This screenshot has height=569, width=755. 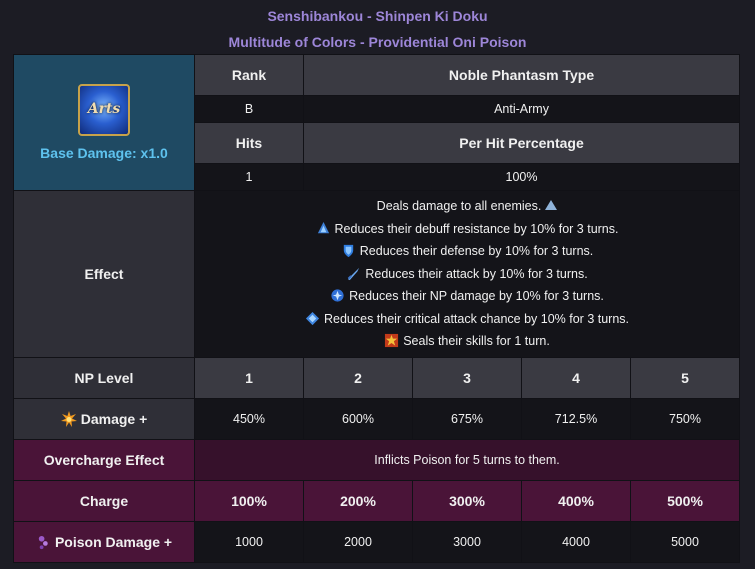 What do you see at coordinates (521, 109) in the screenshot?
I see `np-type-value: Anti-Army` at bounding box center [521, 109].